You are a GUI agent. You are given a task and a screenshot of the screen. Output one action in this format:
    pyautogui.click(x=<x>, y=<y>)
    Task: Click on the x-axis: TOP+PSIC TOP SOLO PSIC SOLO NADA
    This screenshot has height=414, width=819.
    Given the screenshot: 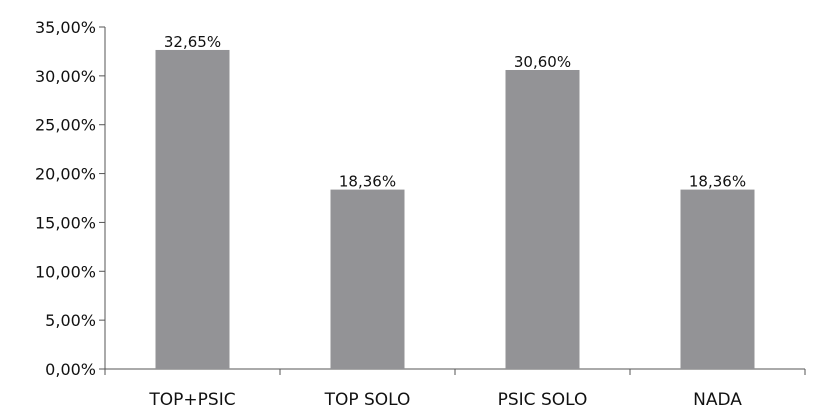 What is the action you would take?
    pyautogui.click(x=455, y=389)
    